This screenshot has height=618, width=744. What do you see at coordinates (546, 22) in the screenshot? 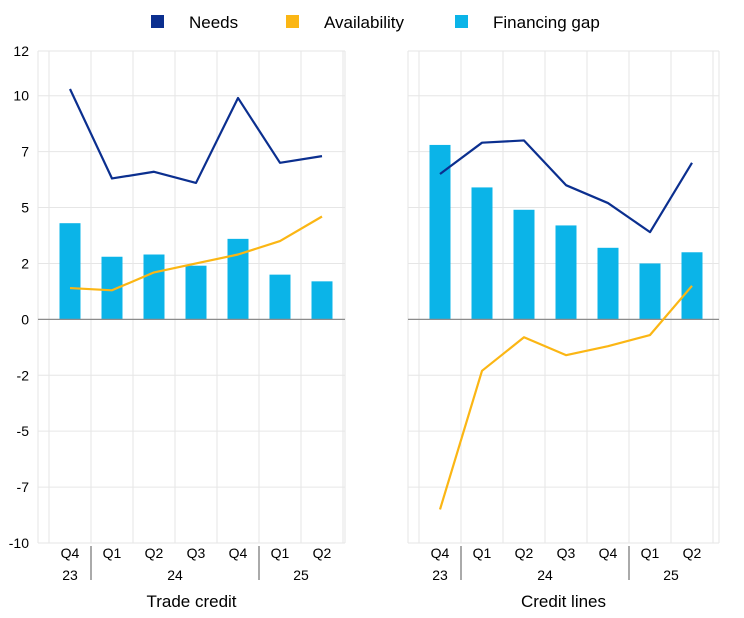
I see `legend-label-gap: Financing gap` at bounding box center [546, 22].